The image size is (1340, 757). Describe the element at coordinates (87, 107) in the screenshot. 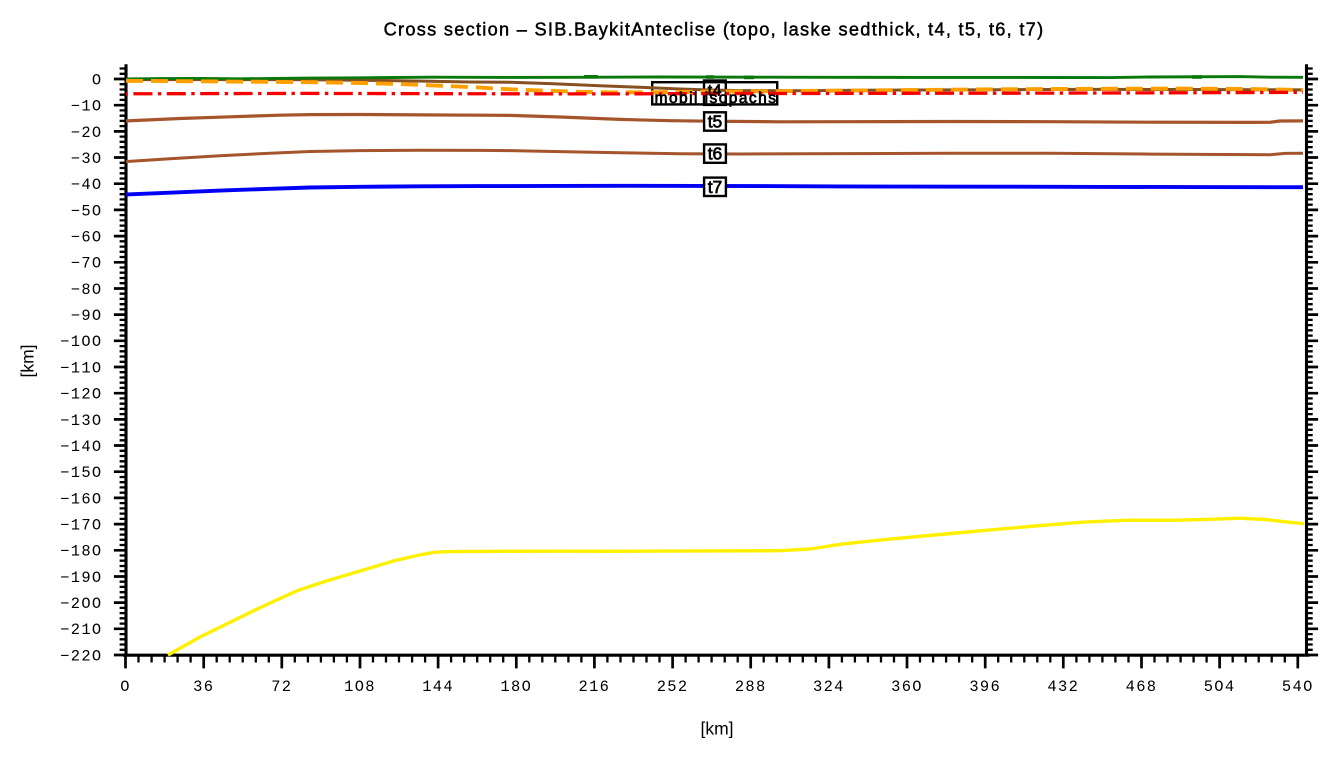

I see `svg-text: −1O` at that location.